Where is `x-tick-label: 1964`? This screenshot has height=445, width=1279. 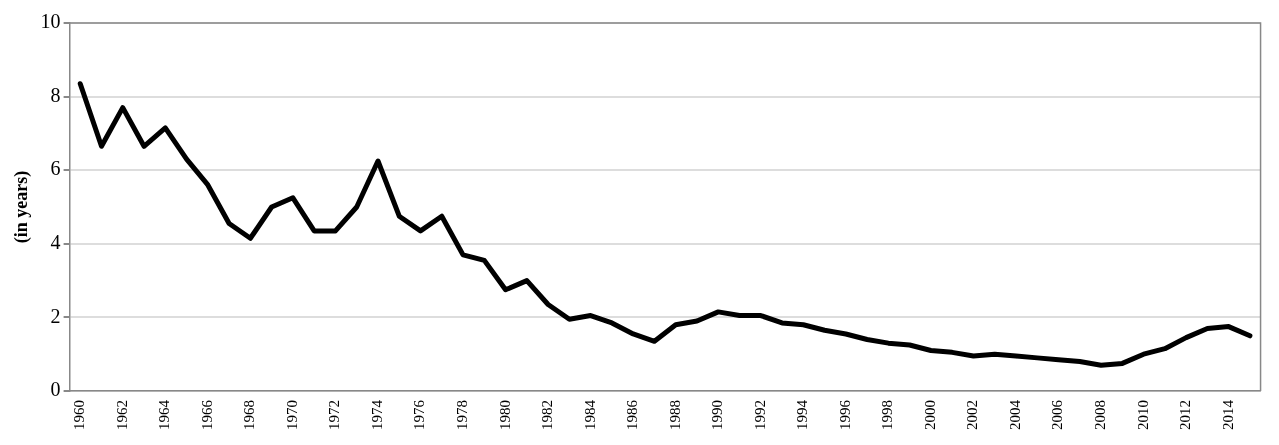
x-tick-label: 1964 is located at coordinates (164, 414).